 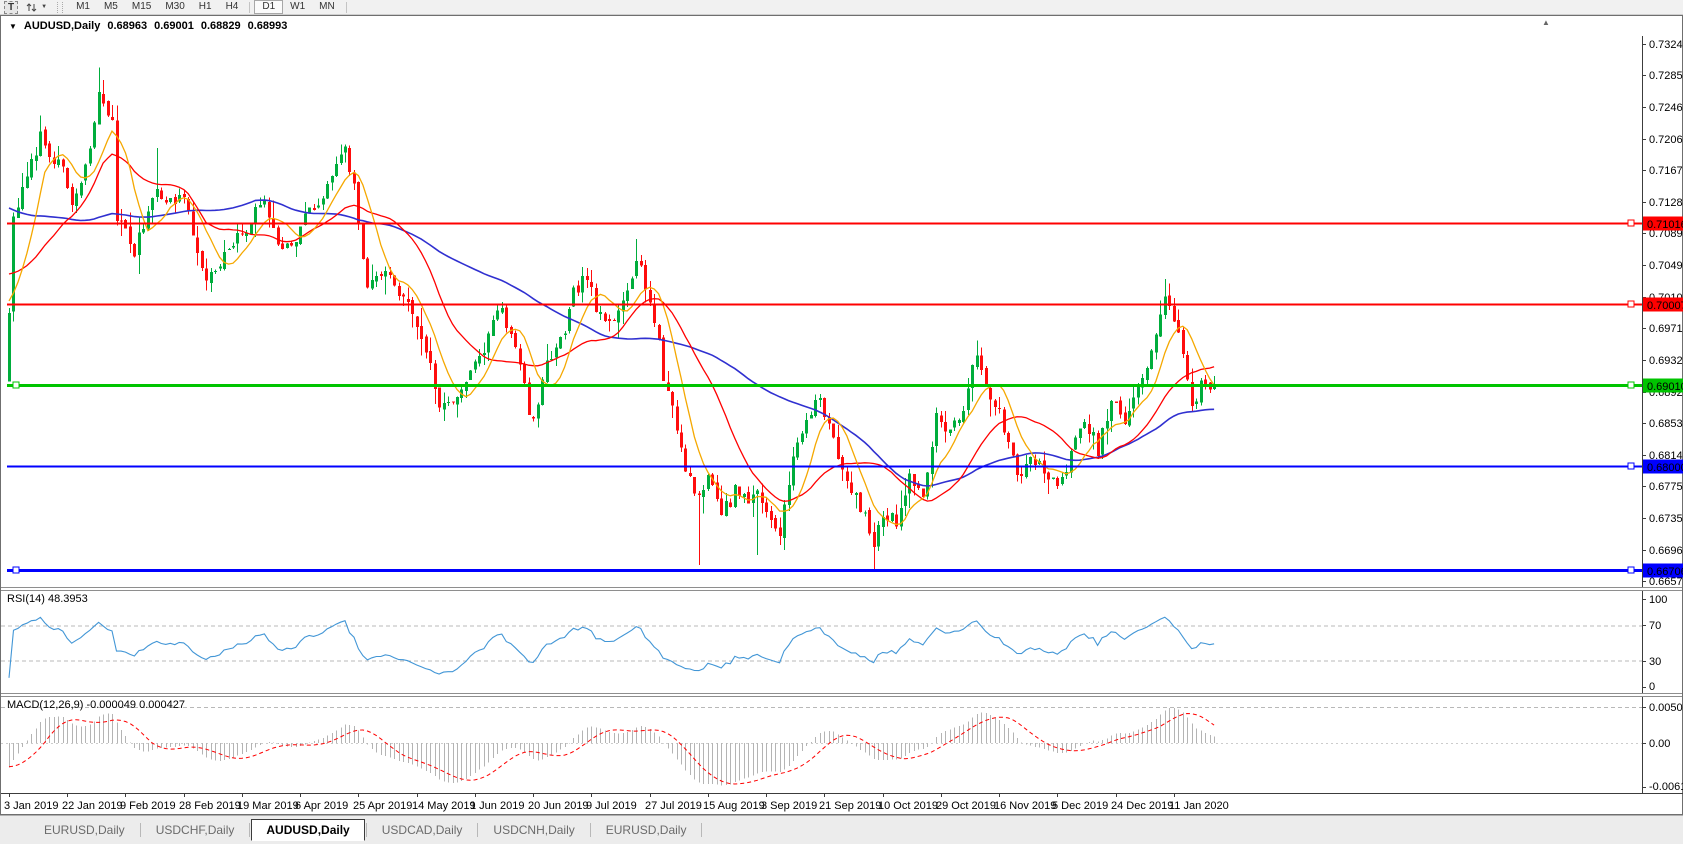 What do you see at coordinates (1655, 626) in the screenshot?
I see `rsi-tick-label: 70` at bounding box center [1655, 626].